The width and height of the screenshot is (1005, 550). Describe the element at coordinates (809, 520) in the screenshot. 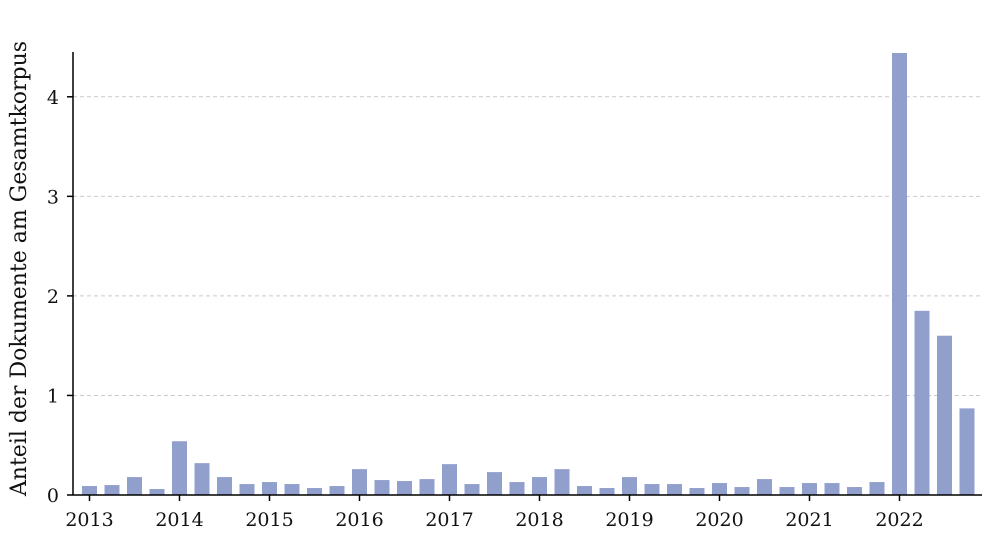

I see `x-tick-label: 2021` at that location.